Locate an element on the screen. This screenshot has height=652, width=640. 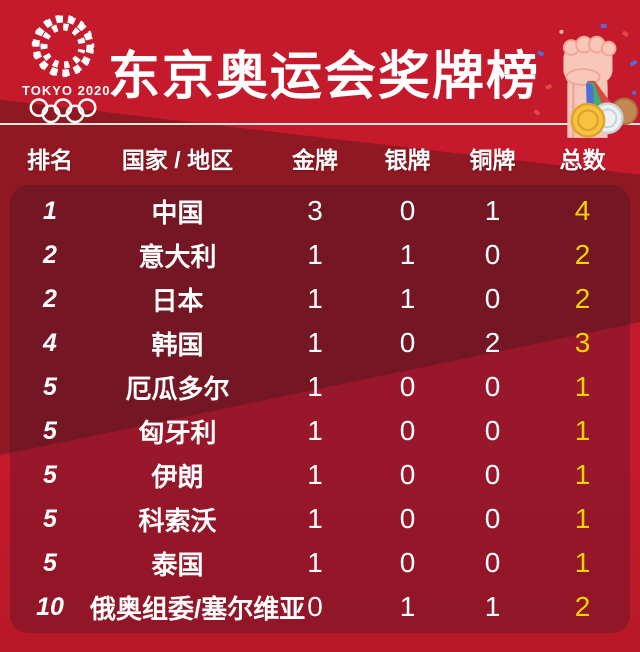
table-column-headers: 排名 国家 / 地区 金牌 银牌 铜牌 总数 is located at coordinates (320, 157).